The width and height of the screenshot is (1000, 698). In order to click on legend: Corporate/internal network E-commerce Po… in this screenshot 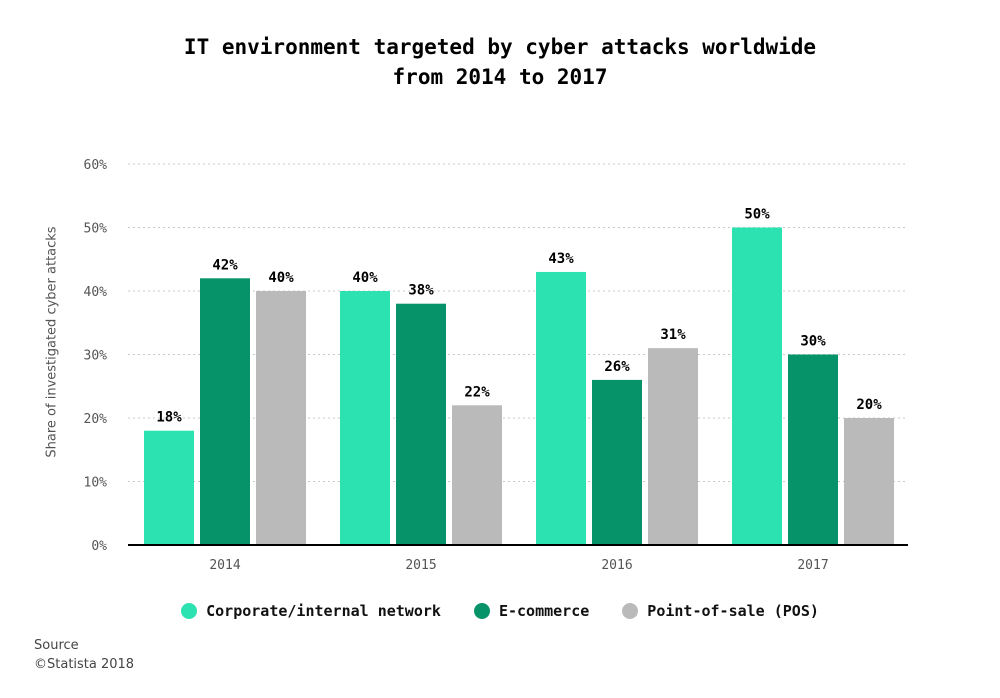, I will do `click(500, 612)`.